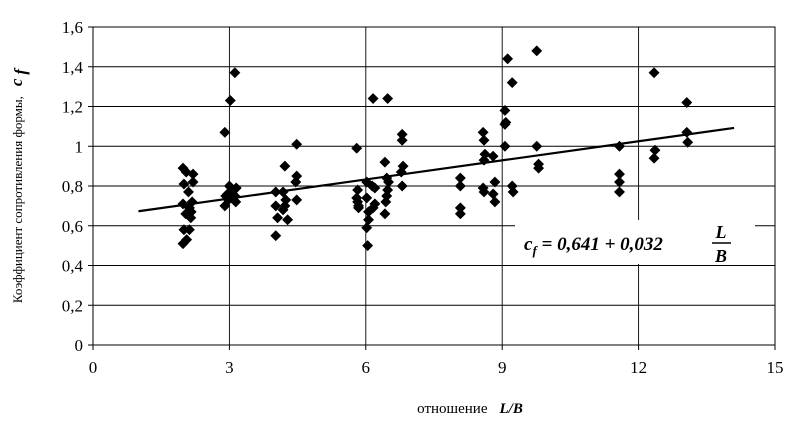  What do you see at coordinates (20, 71) in the screenshot?
I see `y-axis-label-symbol-sub: f` at bounding box center [20, 71].